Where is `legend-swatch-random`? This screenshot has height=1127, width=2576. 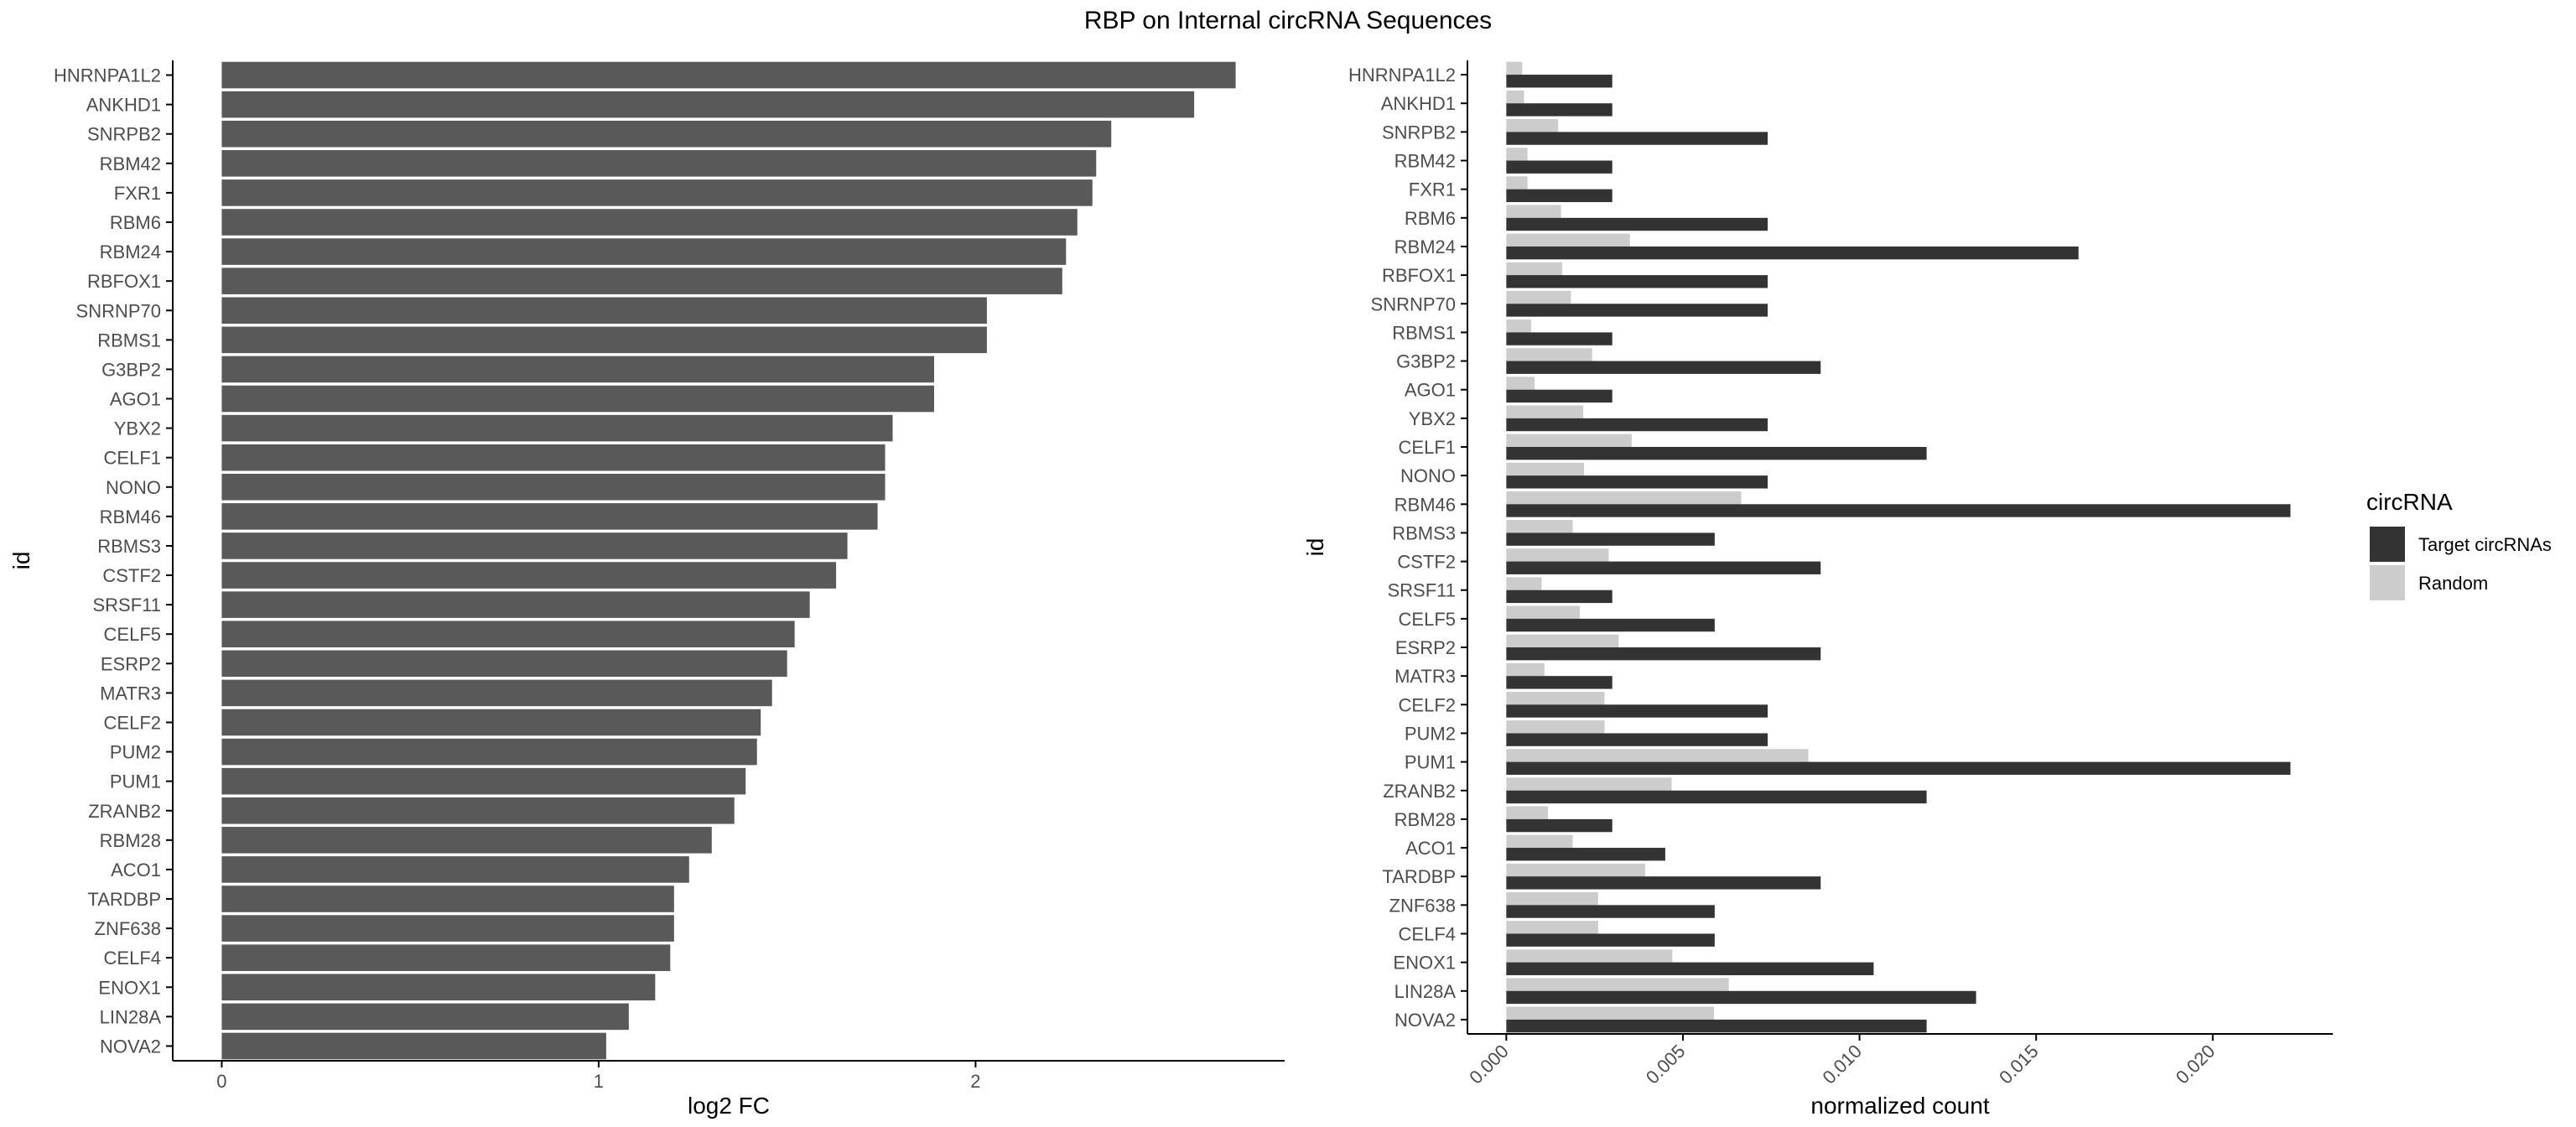 legend-swatch-random is located at coordinates (2387, 582).